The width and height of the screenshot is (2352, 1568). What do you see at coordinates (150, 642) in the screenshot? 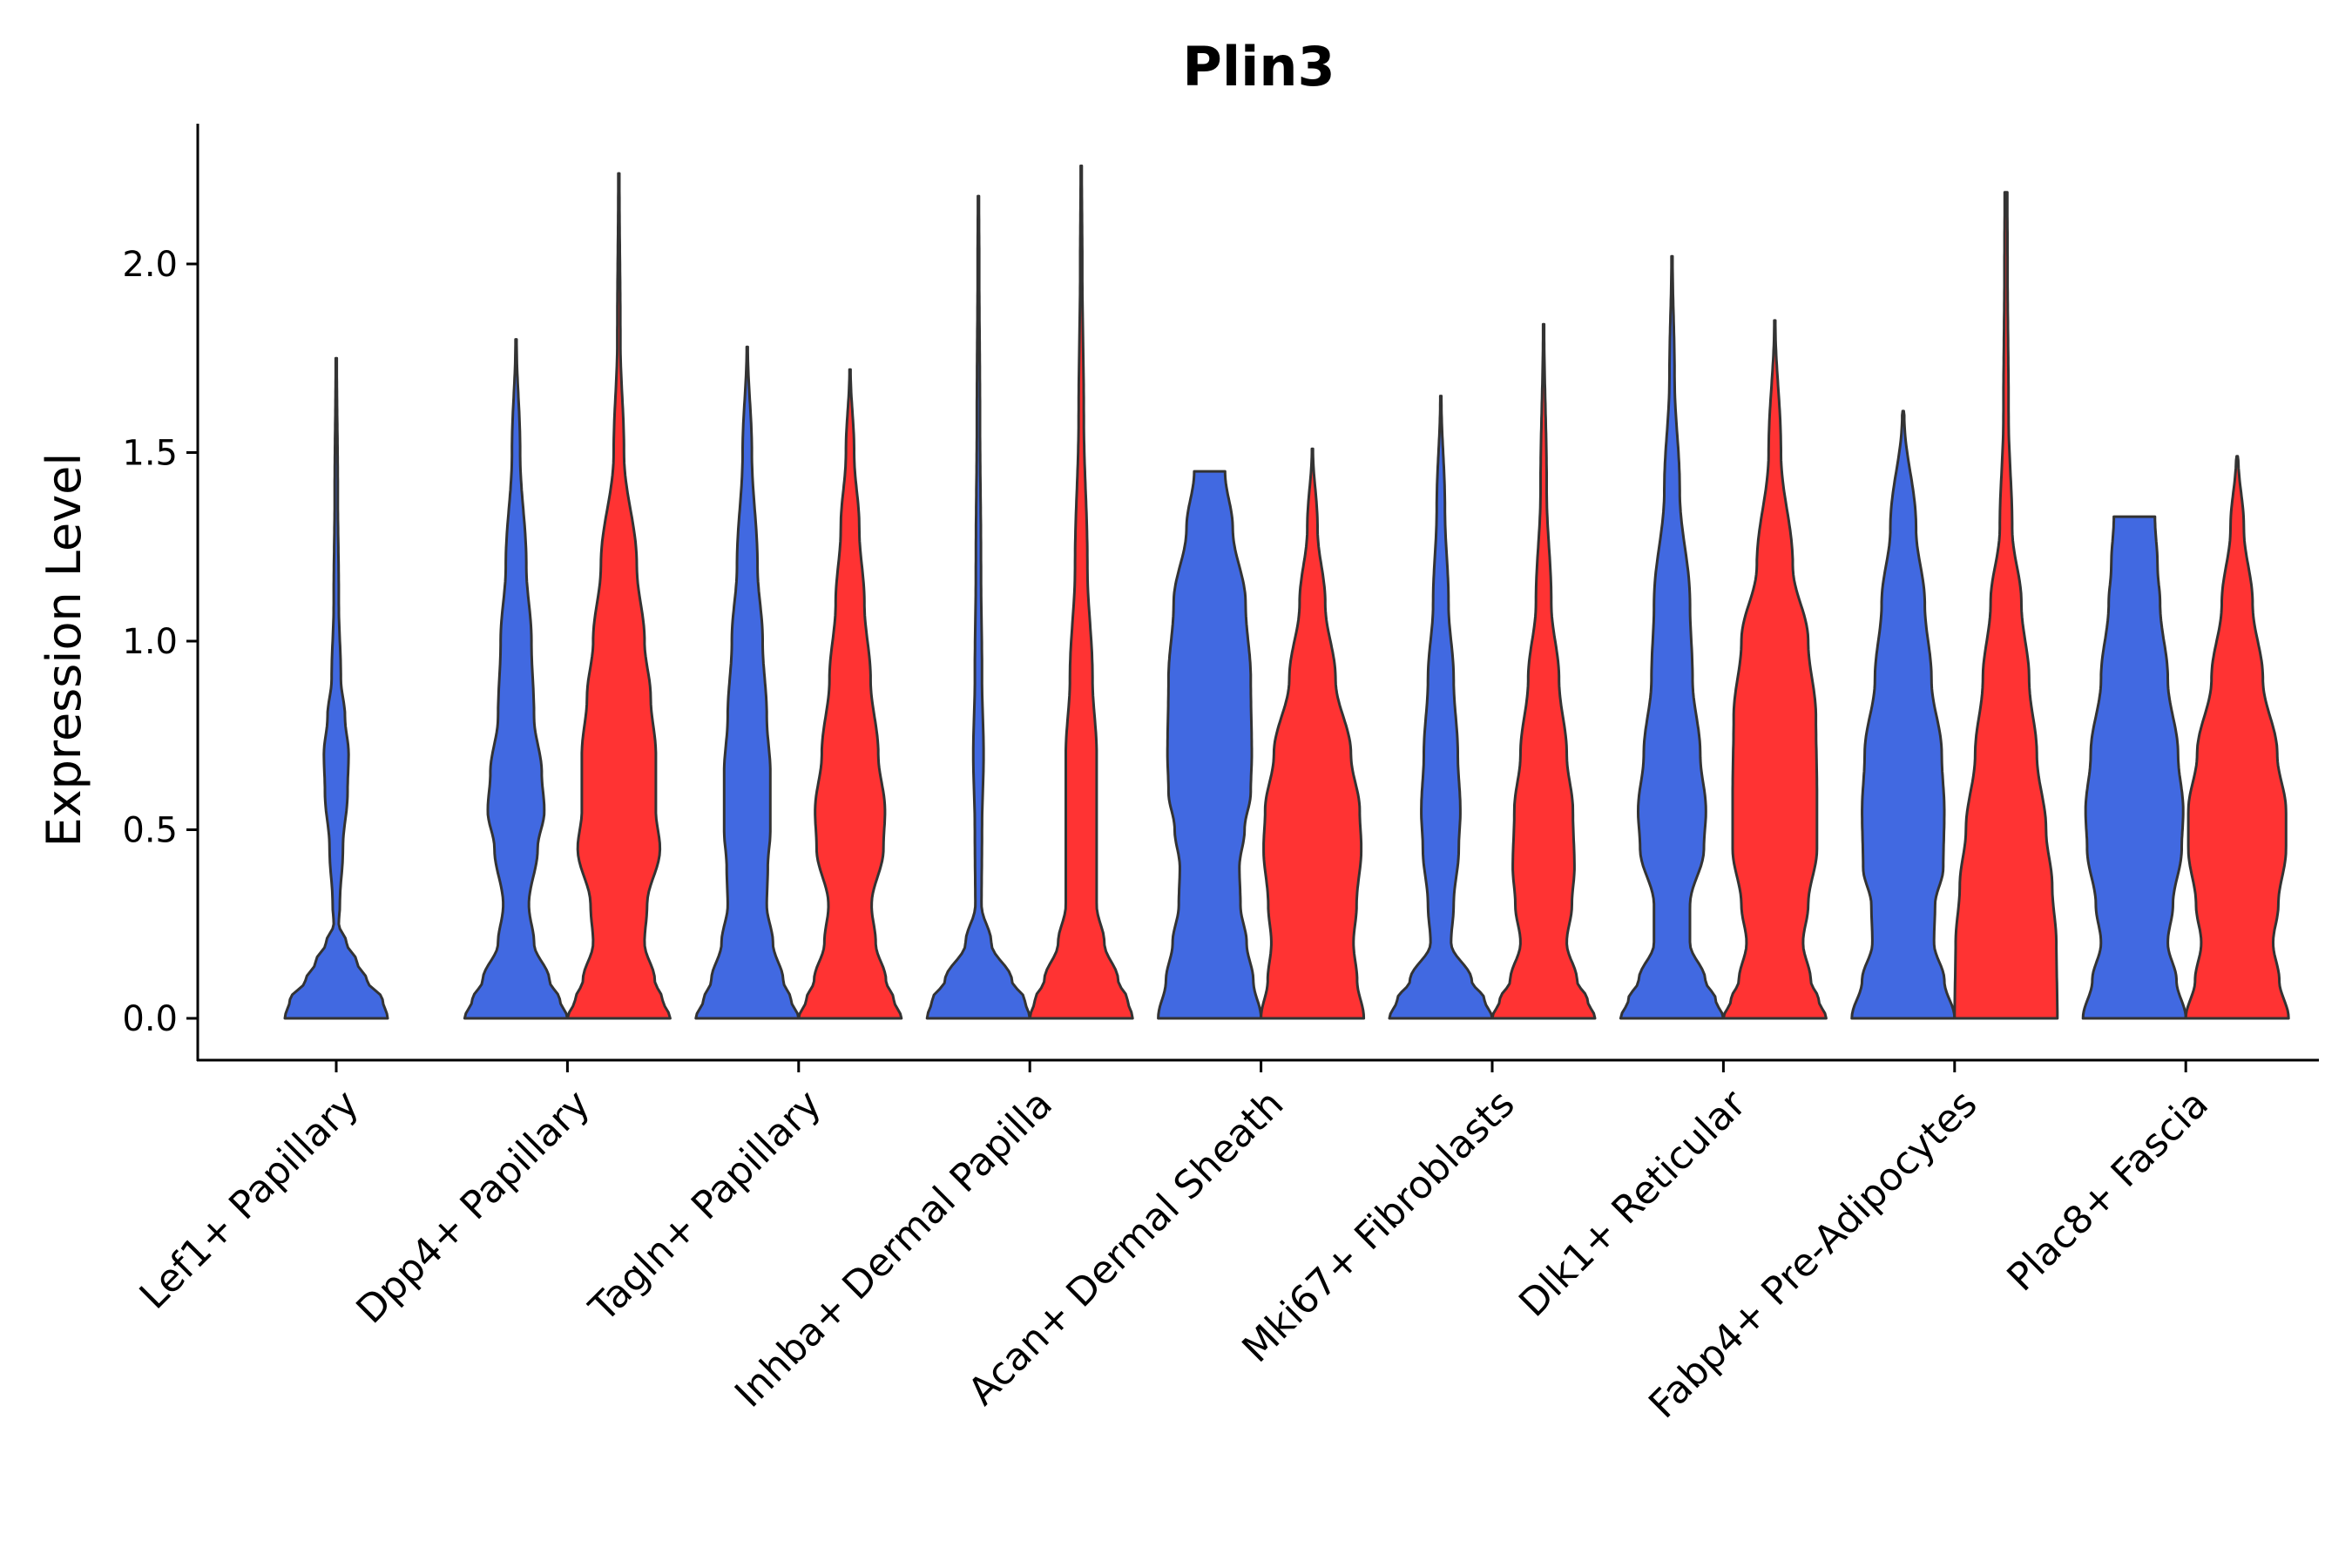
I see `y-tick-label: 1.0` at bounding box center [150, 642].